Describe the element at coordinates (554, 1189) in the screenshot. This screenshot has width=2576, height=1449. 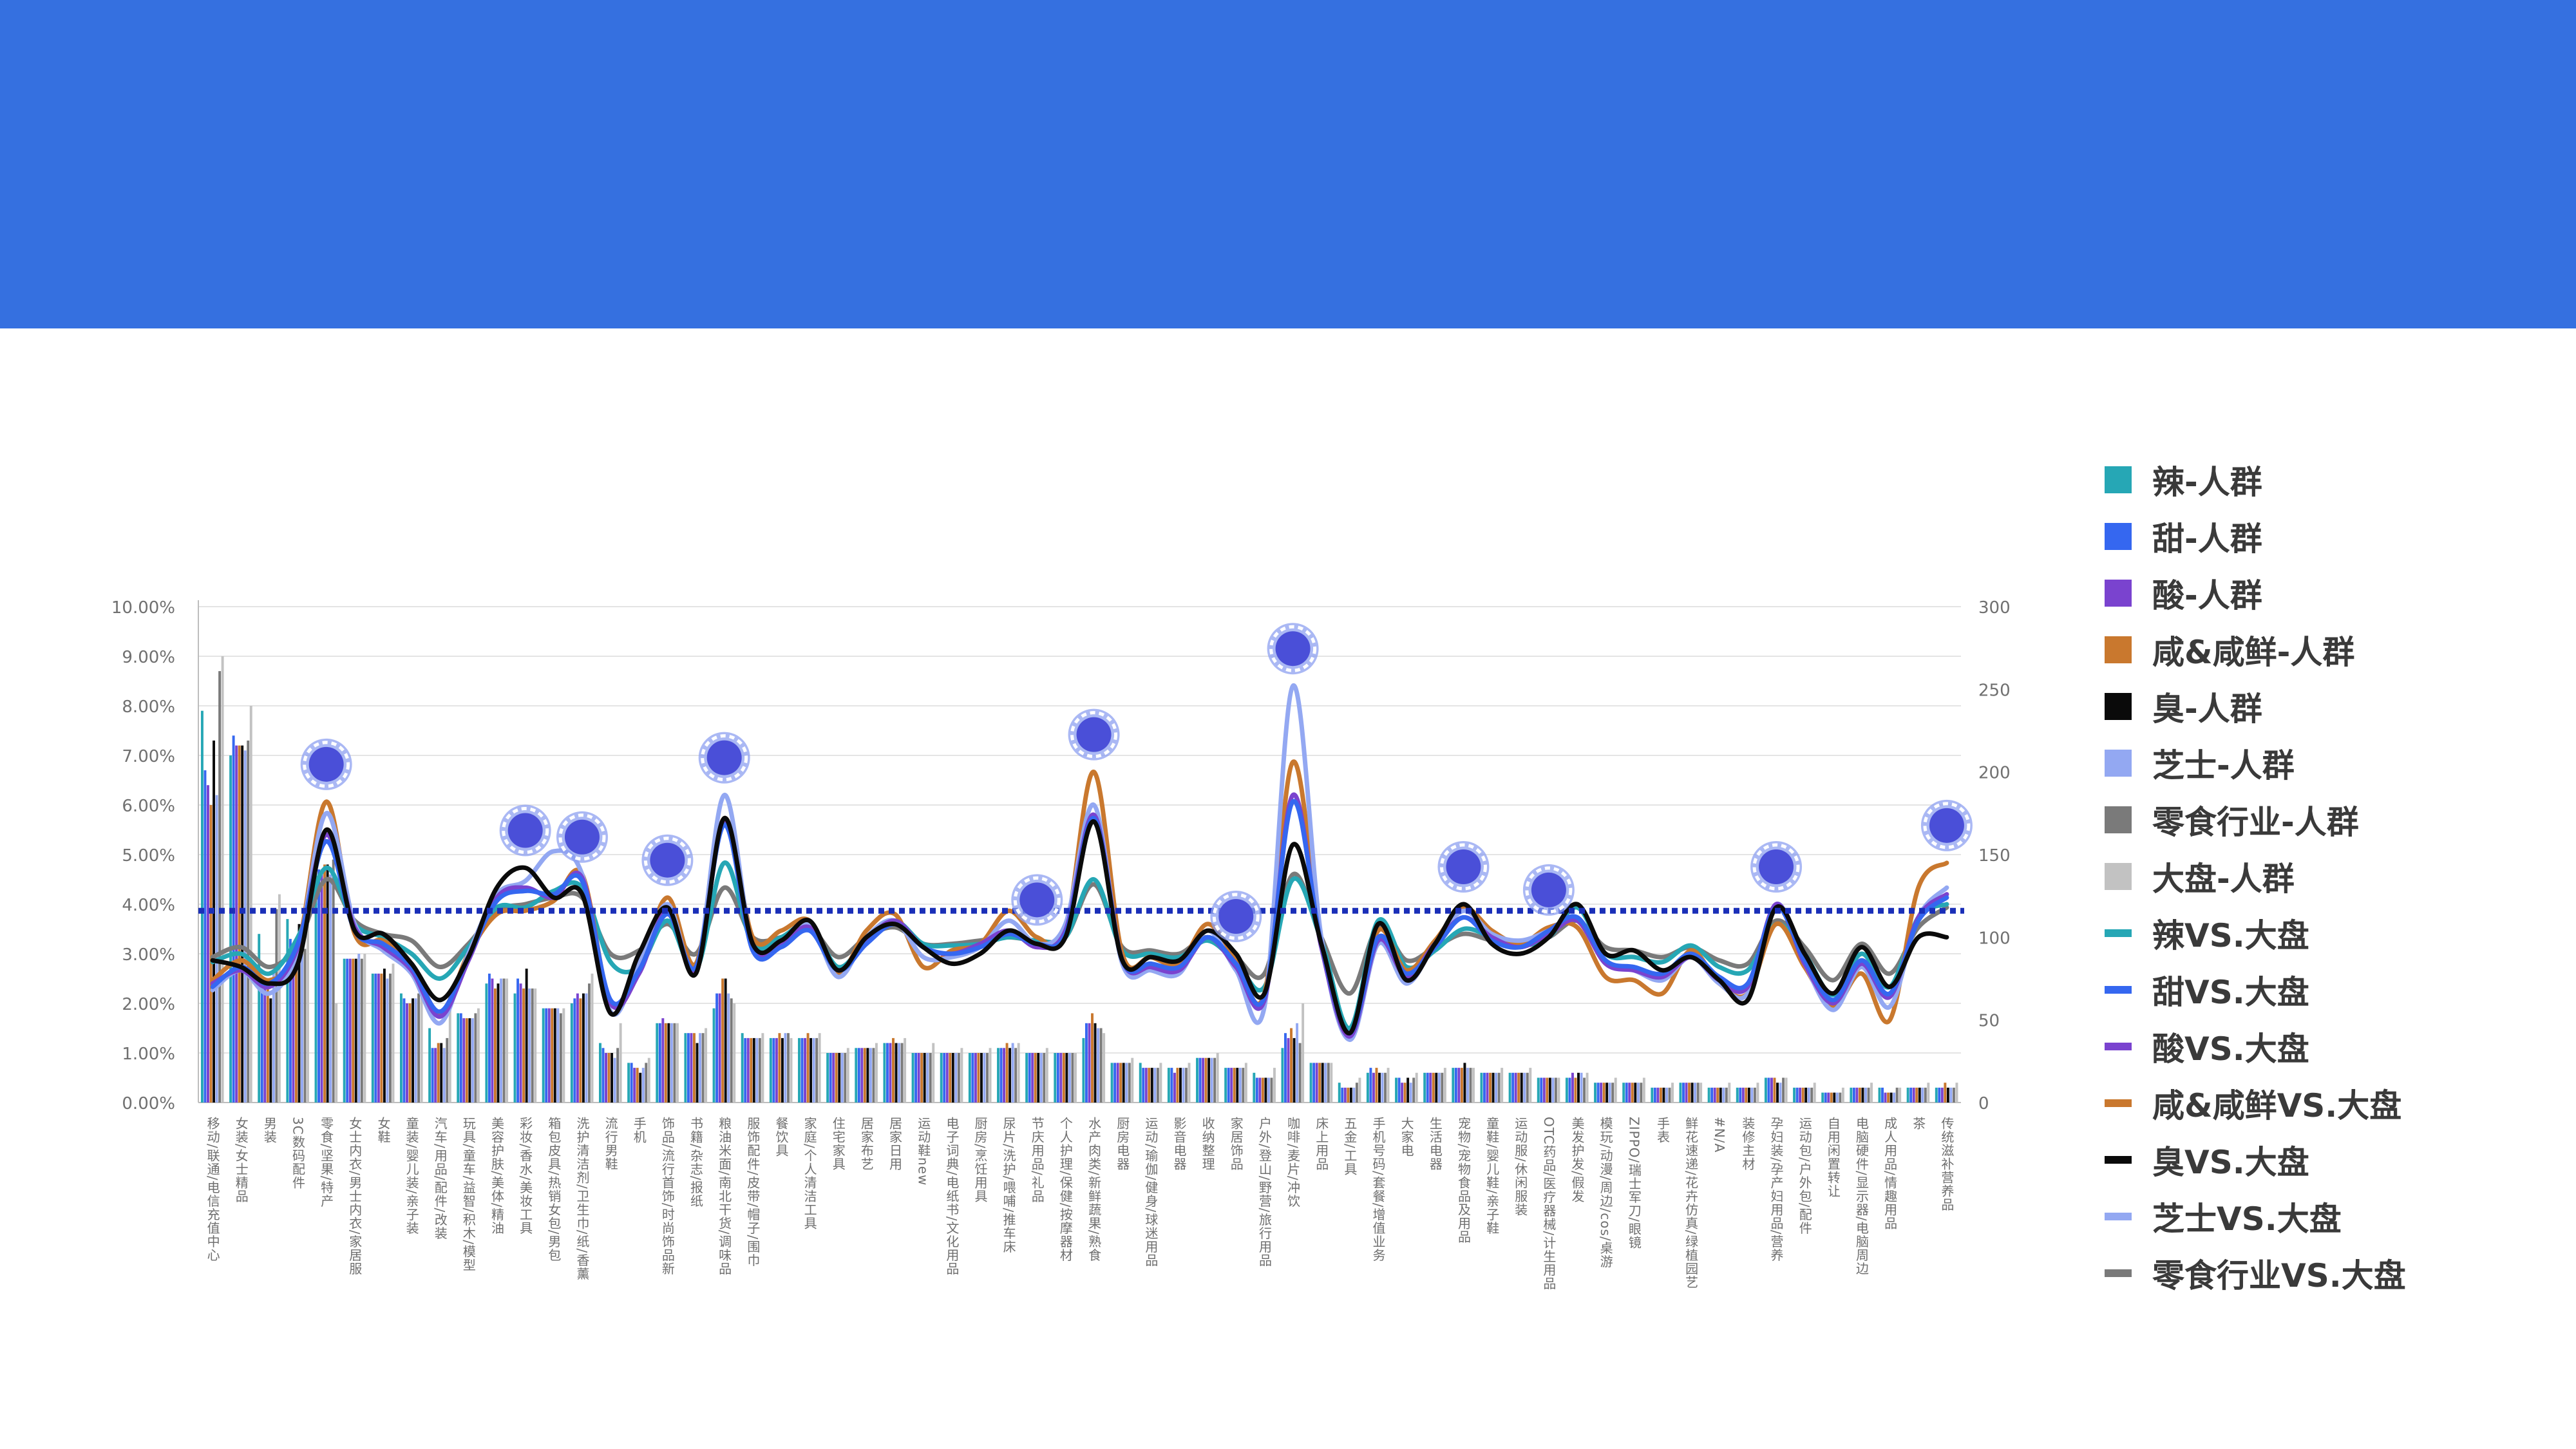
I see `category-label: 箱包皮具/热销女包/男包` at that location.